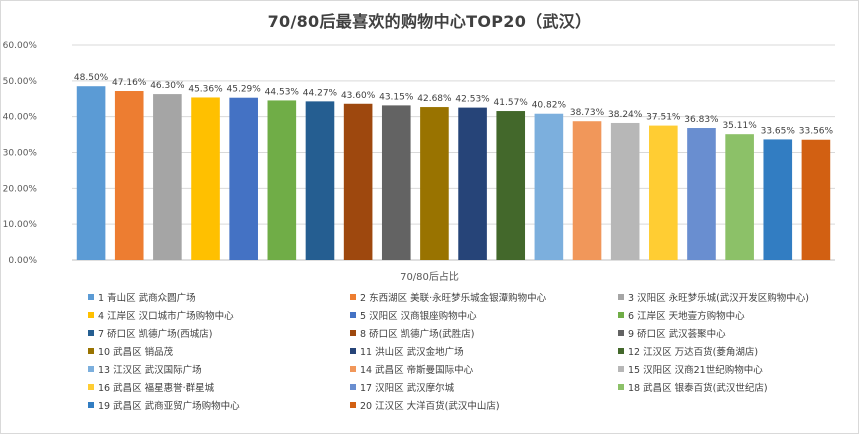  I want to click on legend-item: 12 江汉区 万达百货(菱角湖店), so click(733, 350).